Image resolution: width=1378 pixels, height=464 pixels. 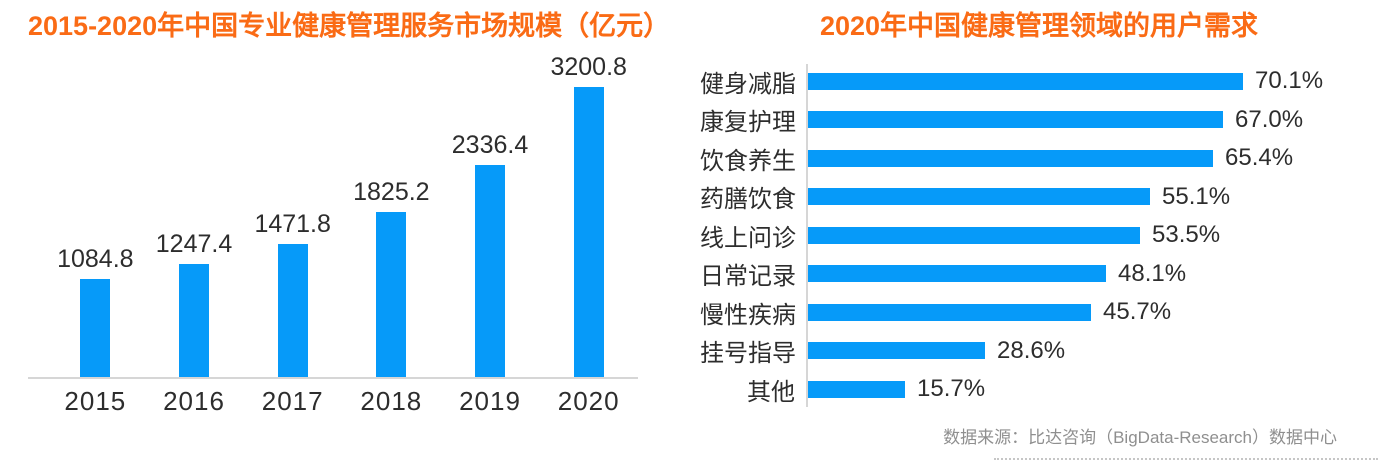 I want to click on hbar-row: 挂号指导 28.6%, so click(x=1039, y=351).